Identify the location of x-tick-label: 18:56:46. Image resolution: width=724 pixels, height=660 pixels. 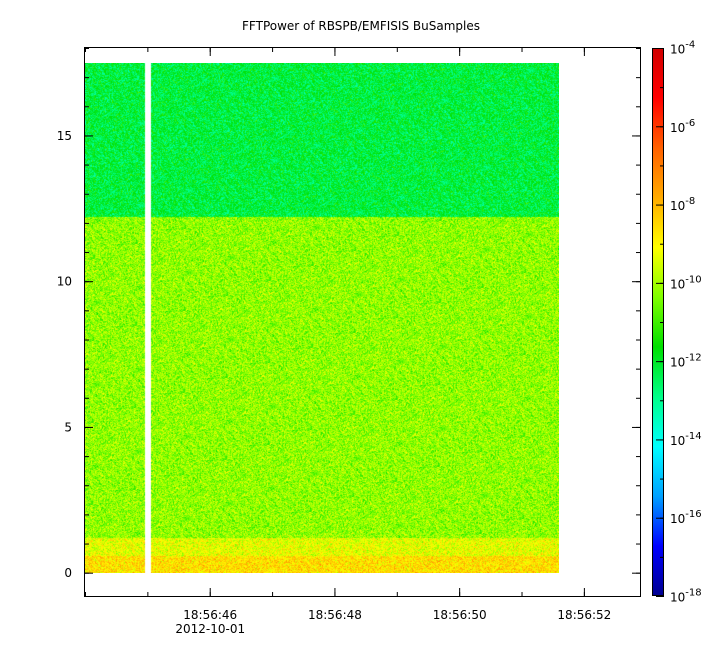
(210, 615).